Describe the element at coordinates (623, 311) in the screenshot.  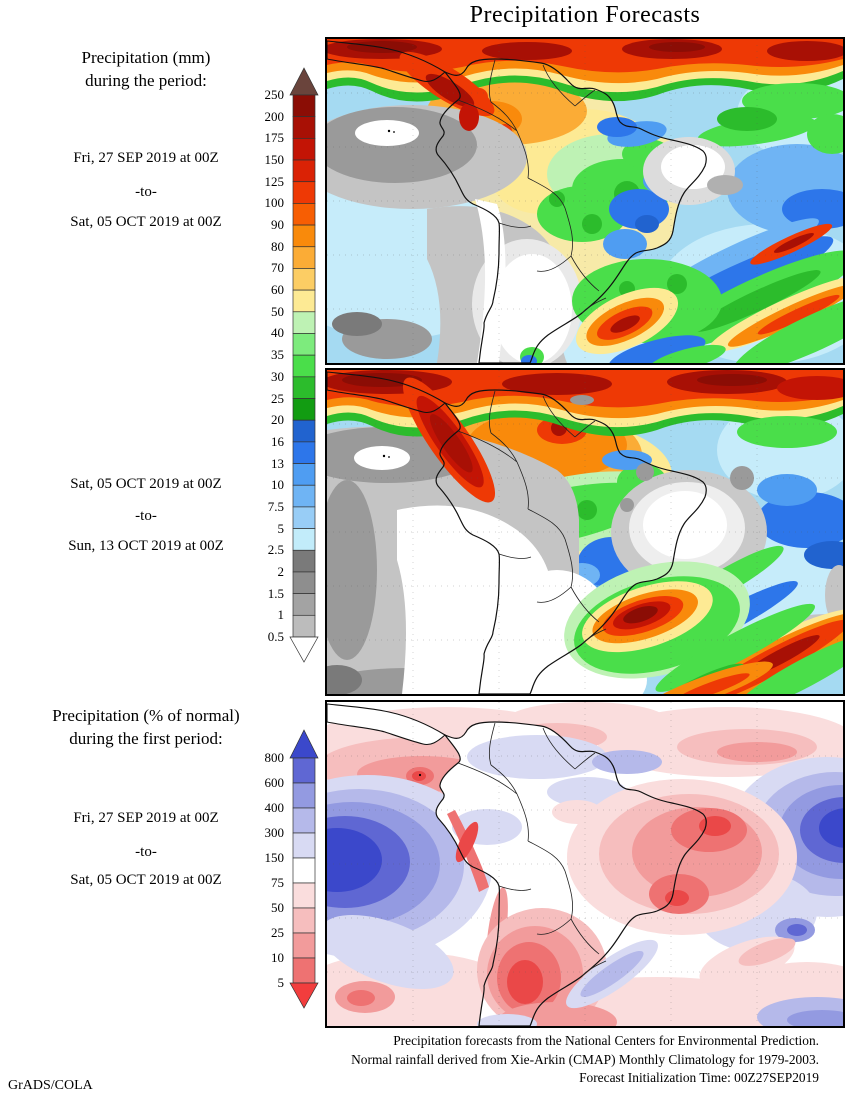
I see `map1-south-brazil-rain` at that location.